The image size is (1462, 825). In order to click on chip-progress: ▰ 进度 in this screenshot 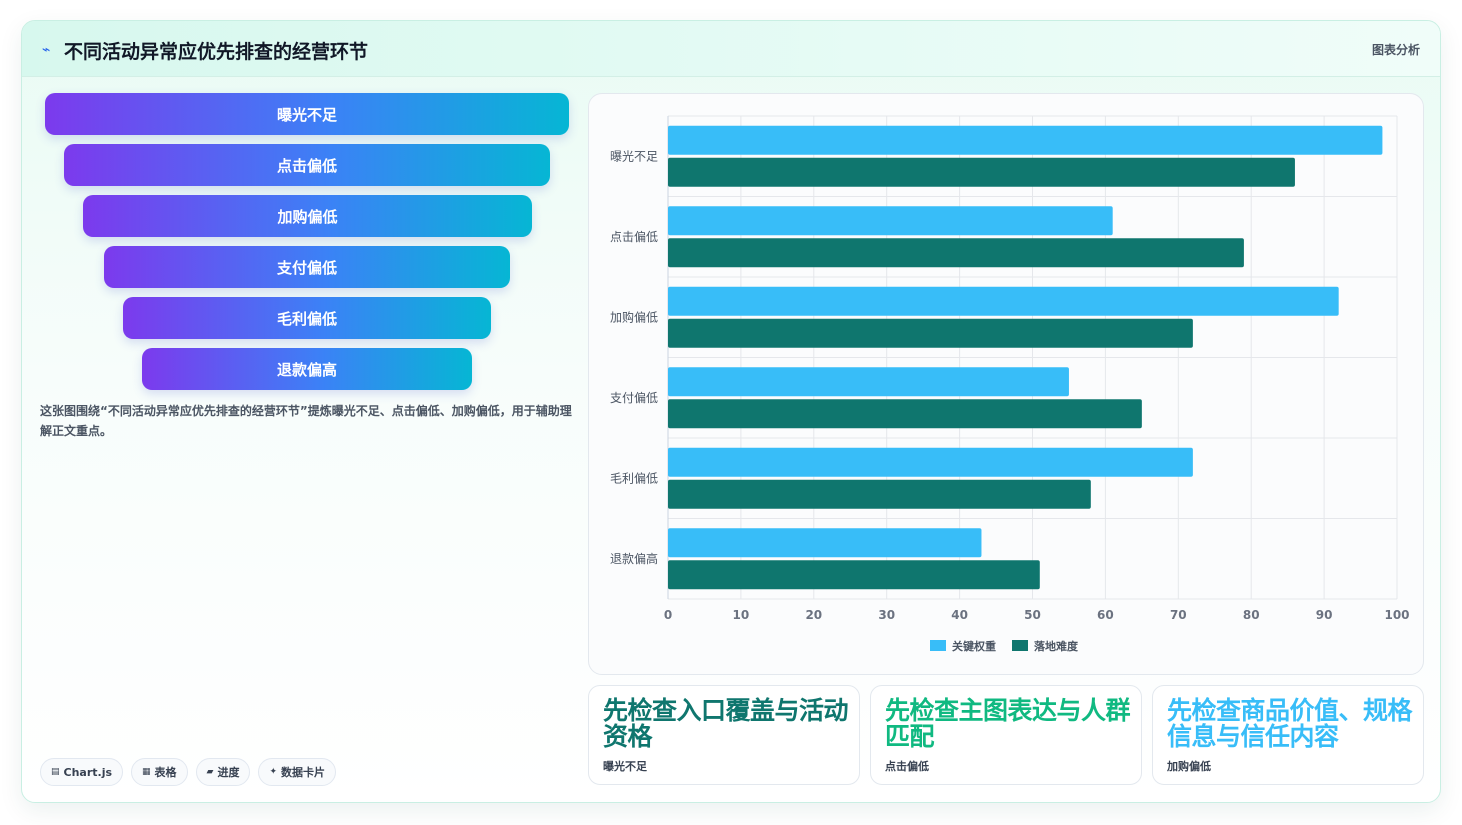, I will do `click(223, 772)`.